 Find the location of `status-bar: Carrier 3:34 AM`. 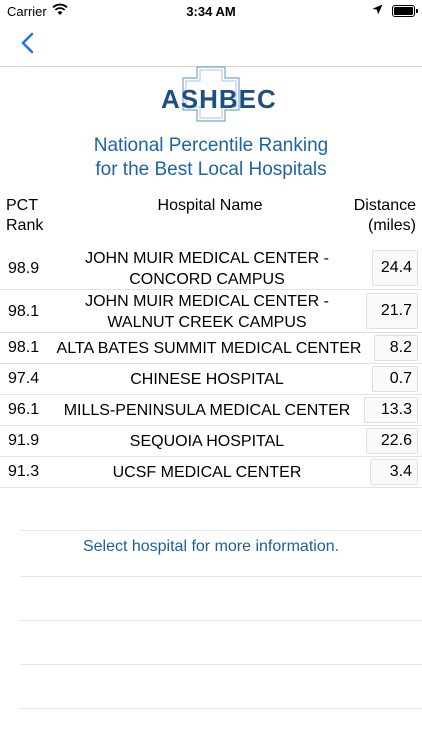

status-bar: Carrier 3:34 AM is located at coordinates (211, 11).